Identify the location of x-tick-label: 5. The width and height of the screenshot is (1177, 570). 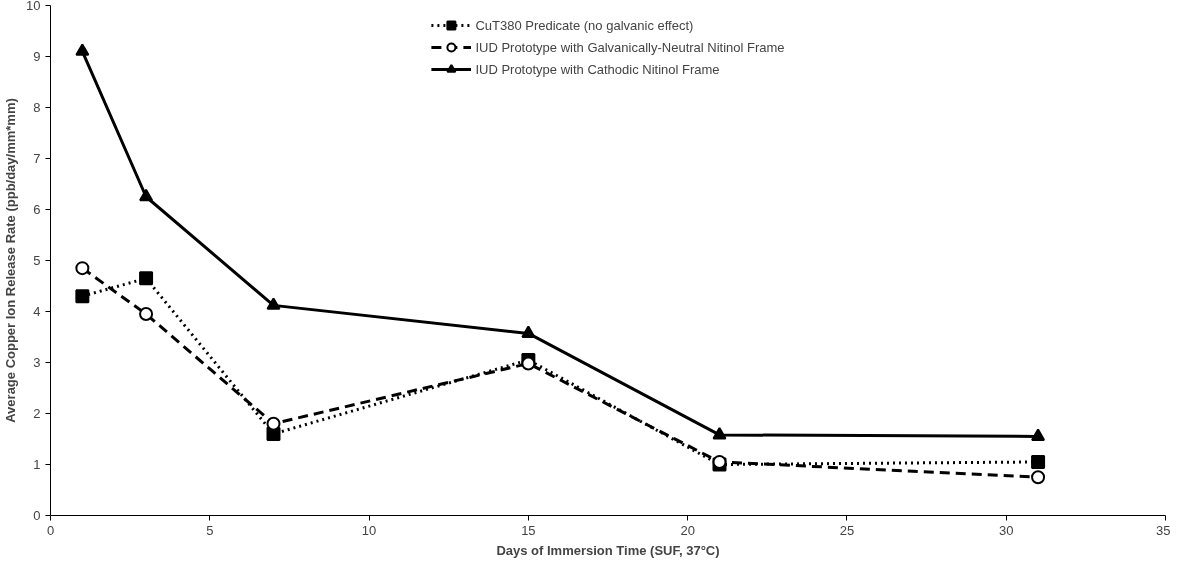
(210, 530).